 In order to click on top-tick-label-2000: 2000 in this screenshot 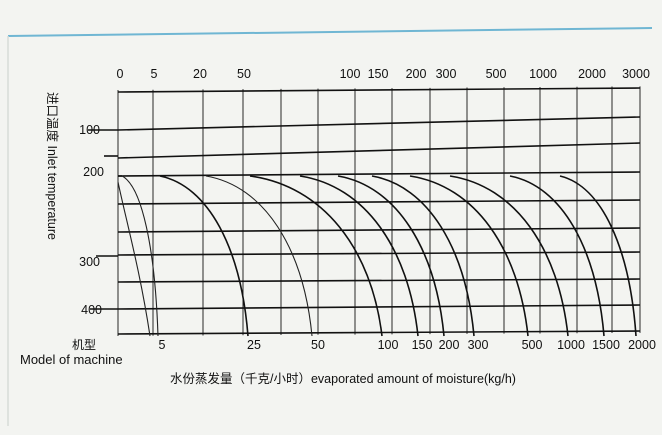, I will do `click(592, 74)`.